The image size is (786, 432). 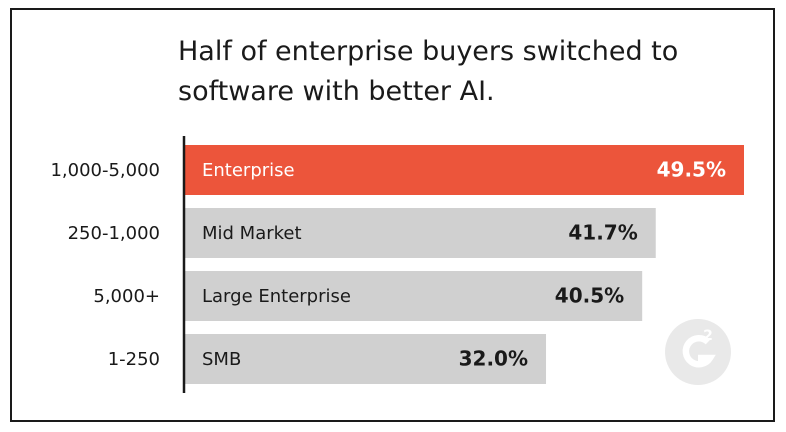 I want to click on category-label-2: 5,000+, so click(x=126, y=296).